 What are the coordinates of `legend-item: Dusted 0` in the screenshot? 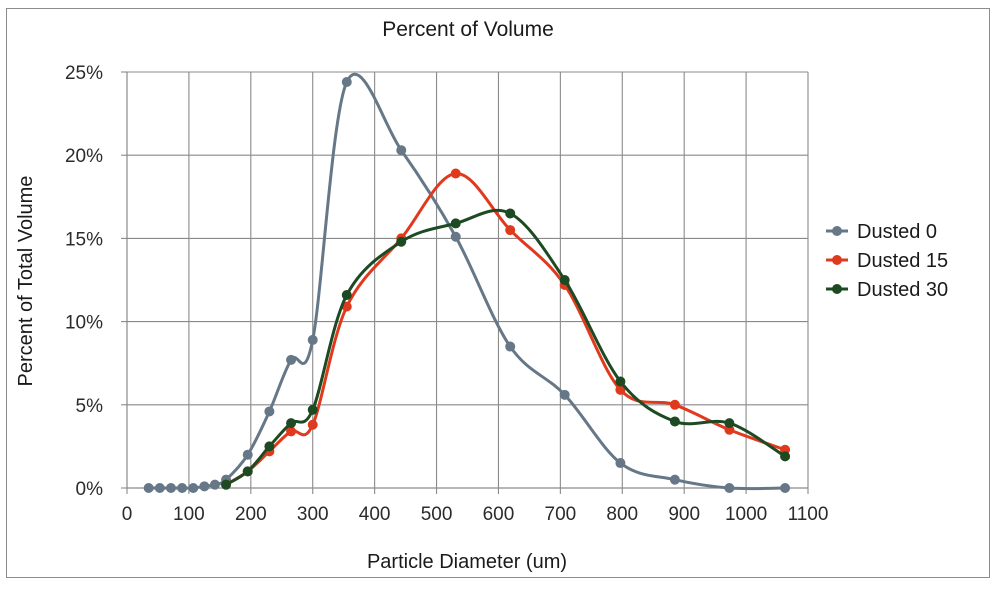 It's located at (881, 232).